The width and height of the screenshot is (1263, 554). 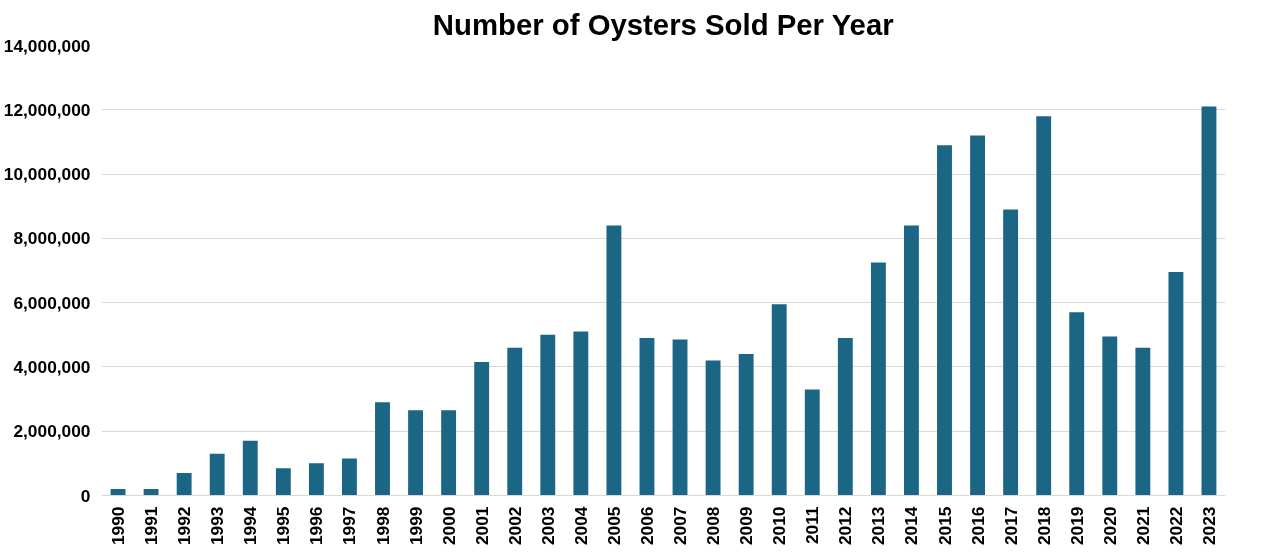 I want to click on x-tick-label: 2008, so click(x=713, y=526).